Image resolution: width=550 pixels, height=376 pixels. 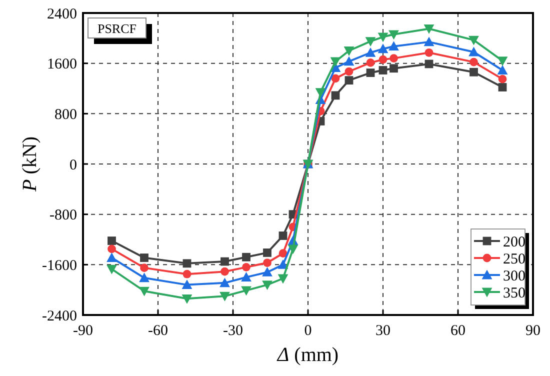 What do you see at coordinates (514, 259) in the screenshot?
I see `legend-label: 250` at bounding box center [514, 259].